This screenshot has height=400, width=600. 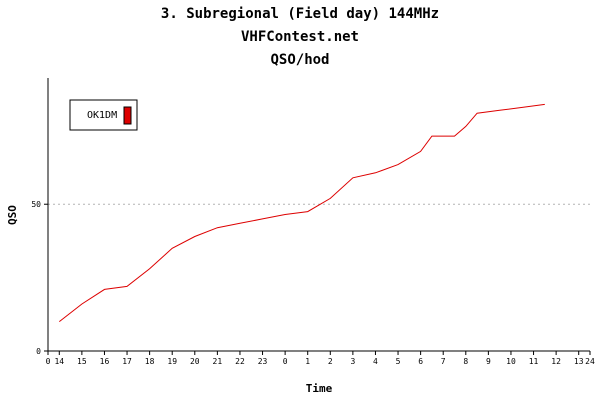 What do you see at coordinates (172, 361) in the screenshot?
I see `x-tick-label: 19` at bounding box center [172, 361].